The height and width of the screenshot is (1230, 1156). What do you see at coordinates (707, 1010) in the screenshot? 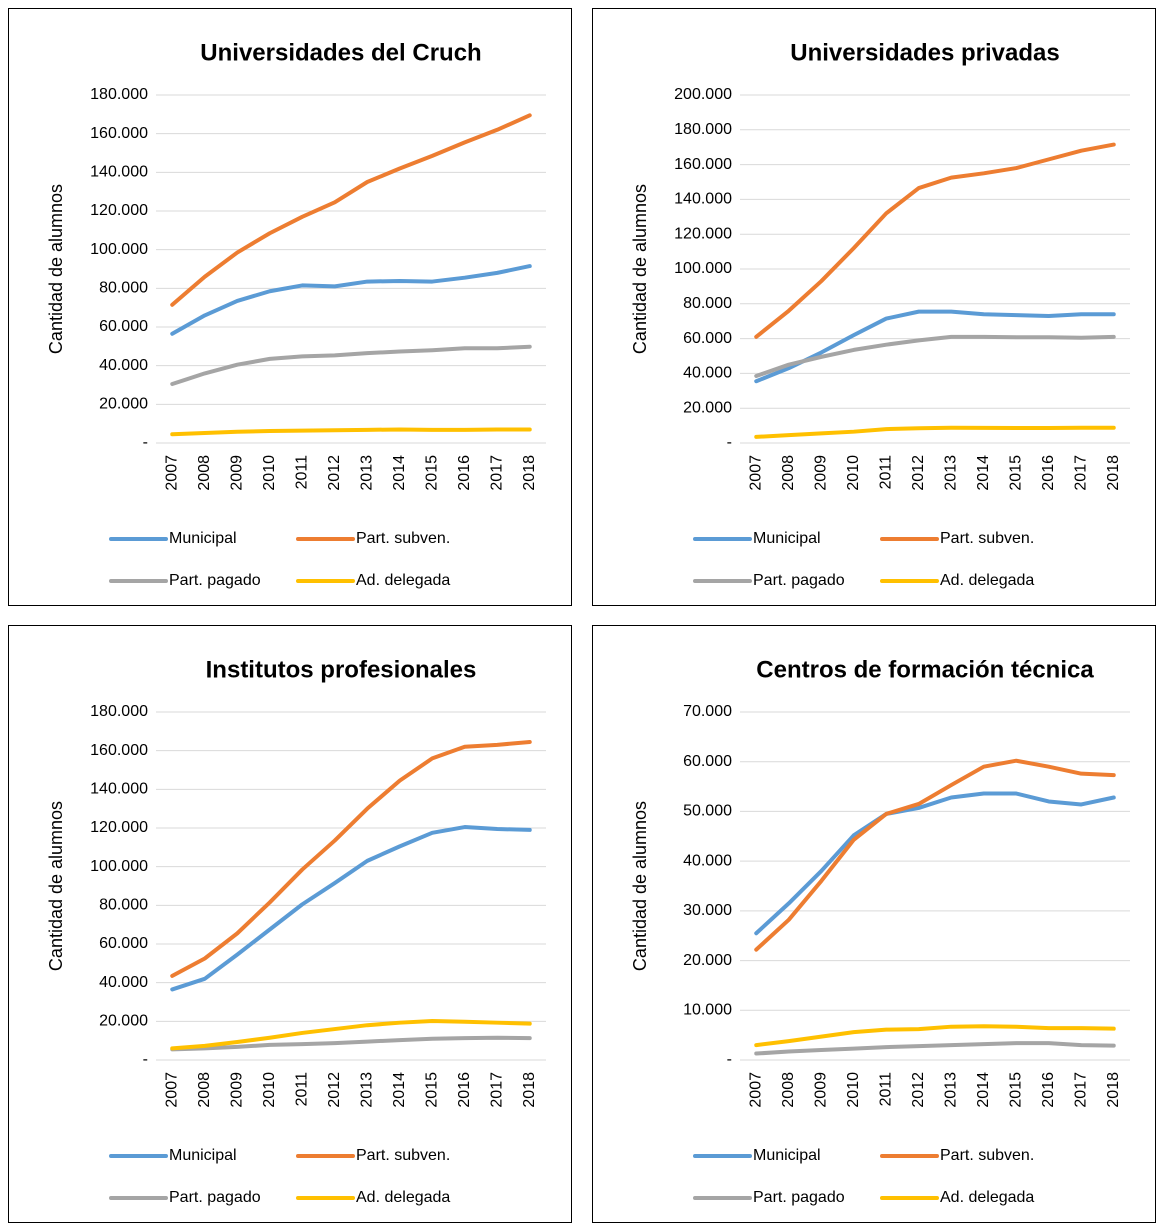
I see `y-tick-label: 10.000` at bounding box center [707, 1010].